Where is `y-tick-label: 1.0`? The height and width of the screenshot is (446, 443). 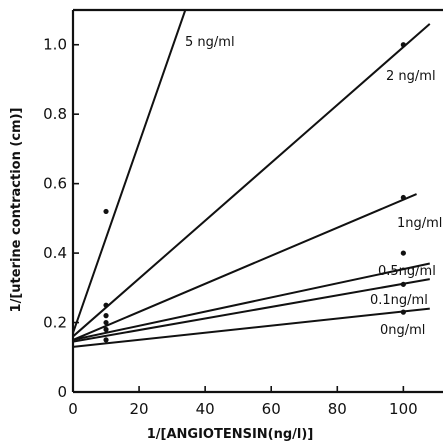 y-tick-label: 1.0 is located at coordinates (55, 45).